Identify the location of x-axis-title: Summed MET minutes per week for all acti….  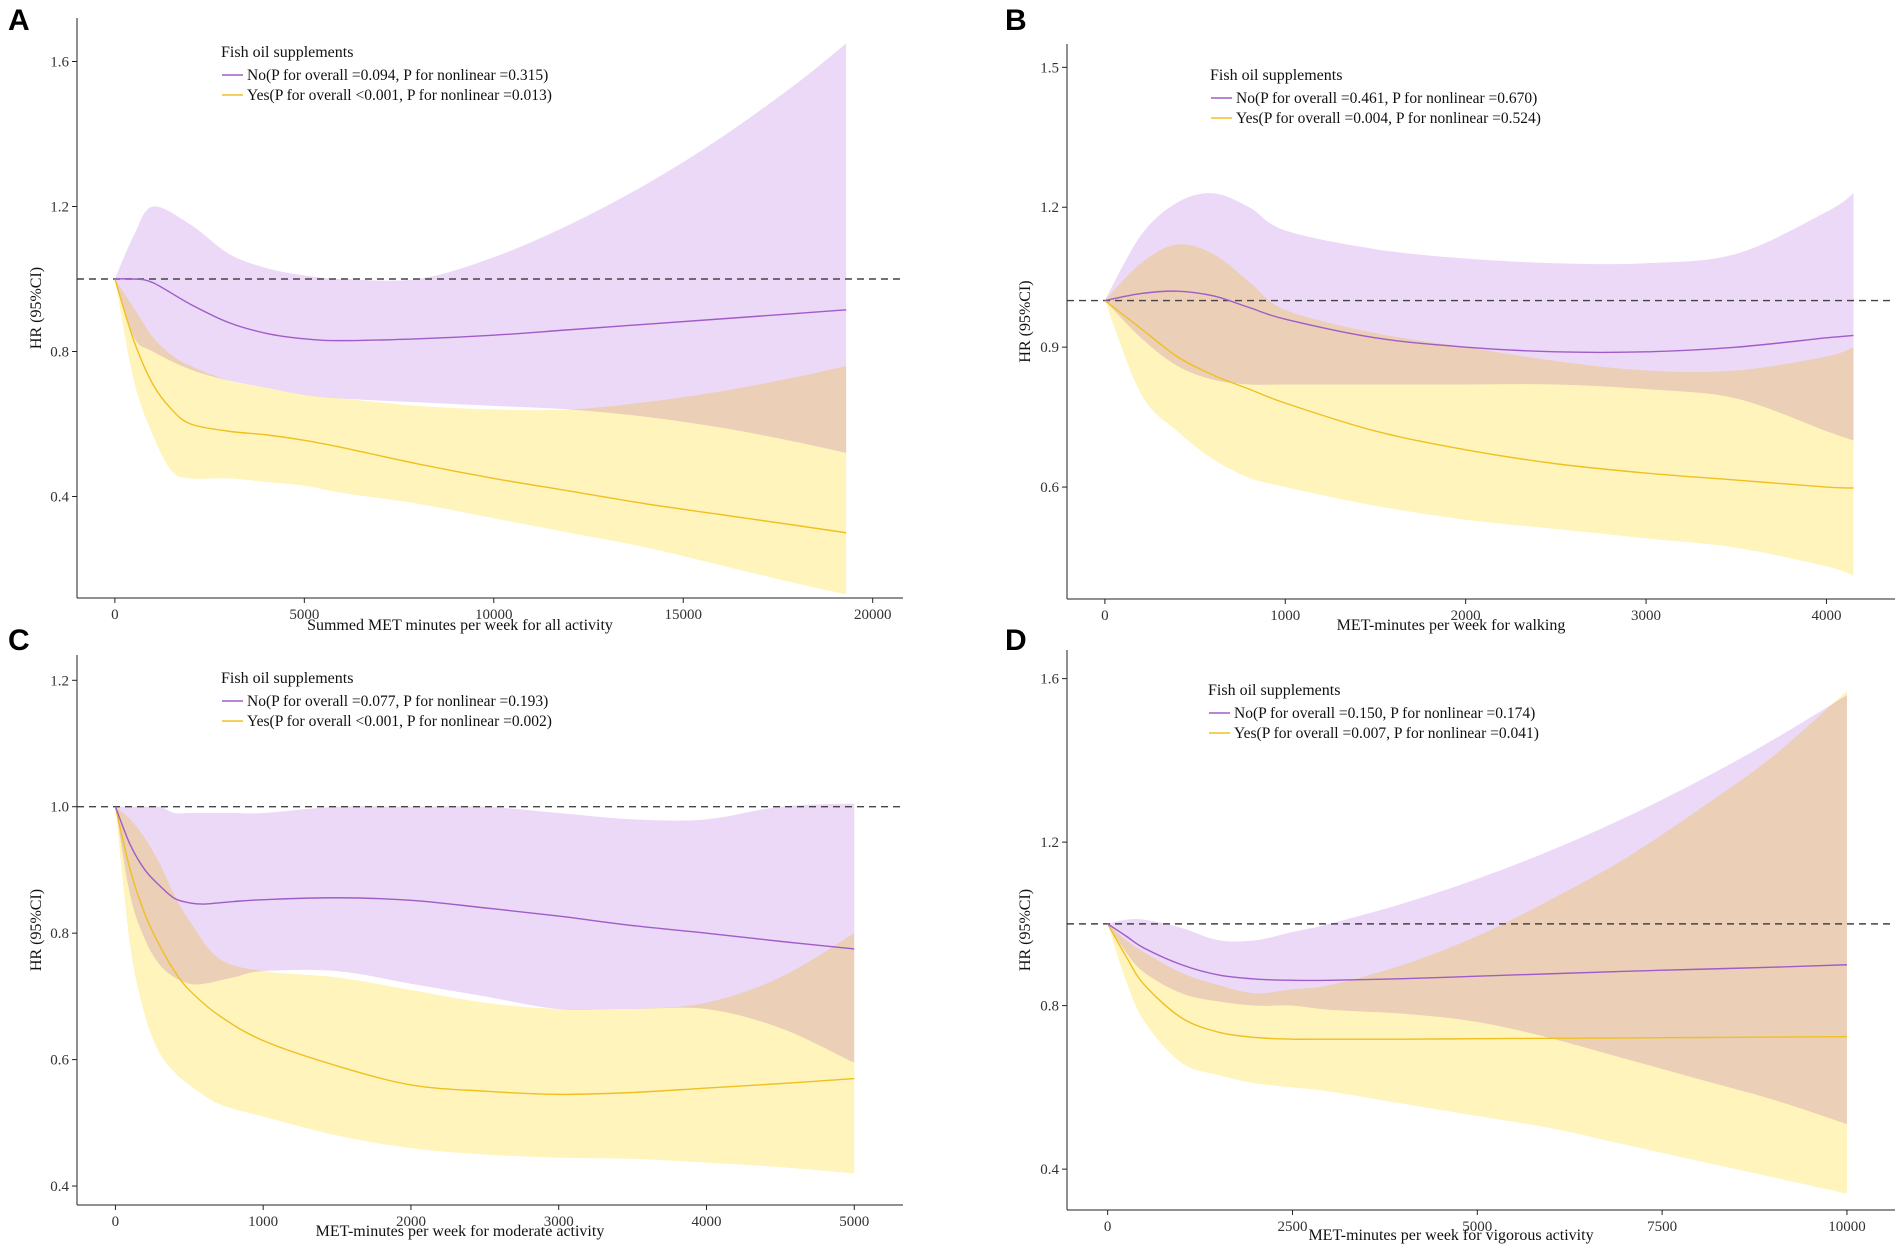
(460, 625).